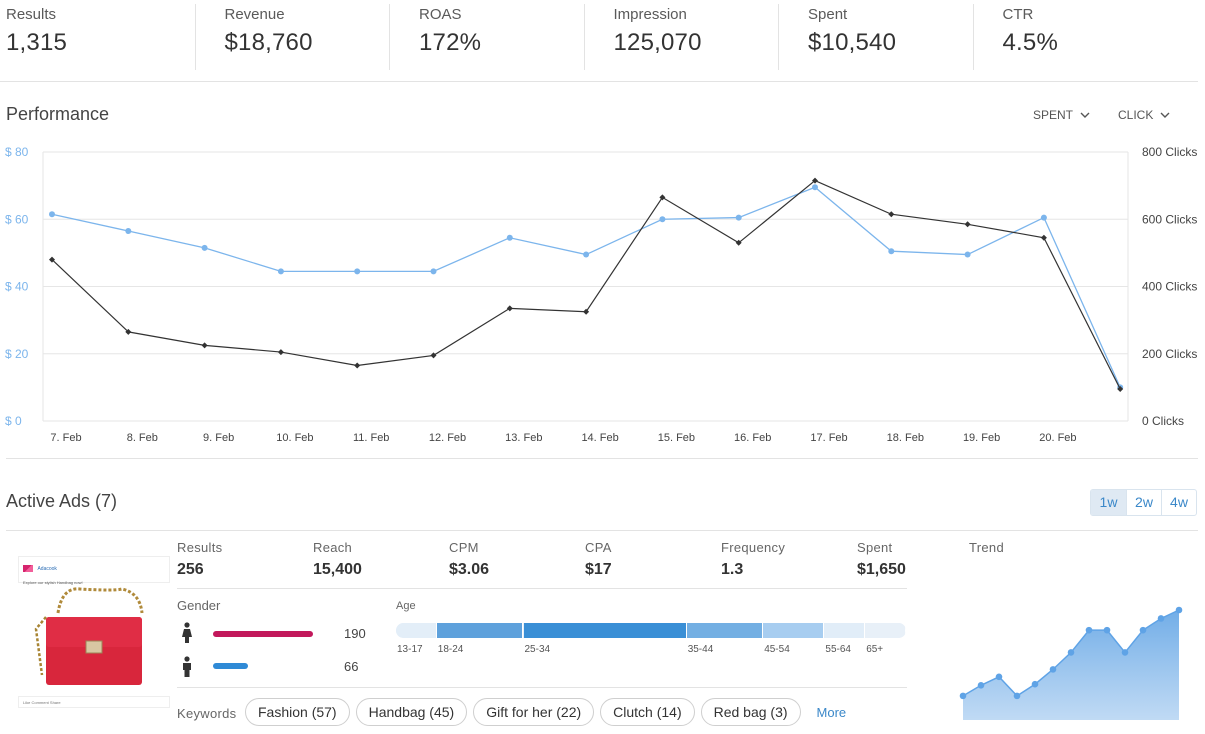 The height and width of the screenshot is (734, 1205). Describe the element at coordinates (852, 42) in the screenshot. I see `kpi-value: $10,540` at that location.